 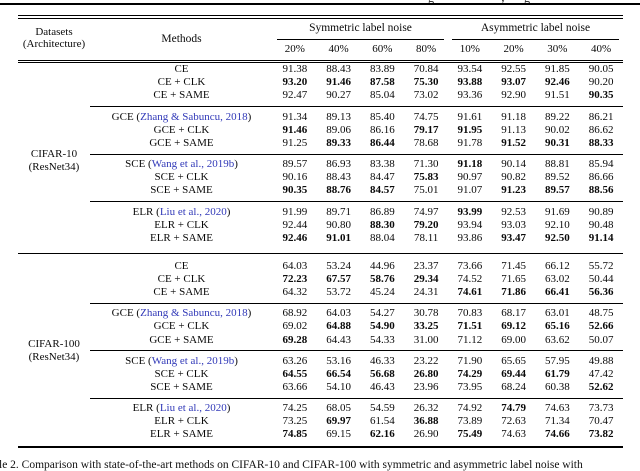 I want to click on value-cell: 23.37, so click(x=426, y=265).